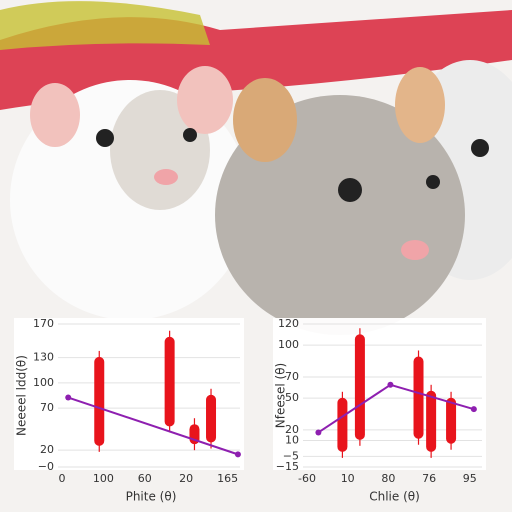 The width and height of the screenshot is (512, 512). What do you see at coordinates (292, 397) in the screenshot?
I see `y-tick-label: 50` at bounding box center [292, 397].